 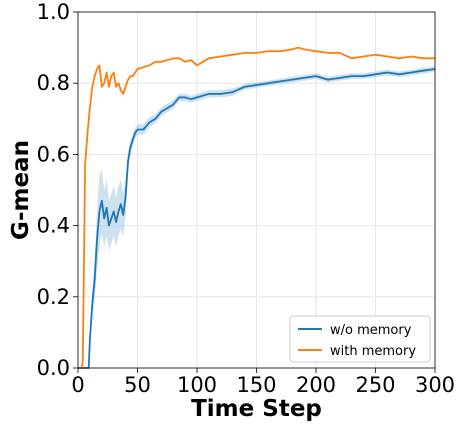 I want to click on y-tick-label: 0.0, so click(x=53, y=368).